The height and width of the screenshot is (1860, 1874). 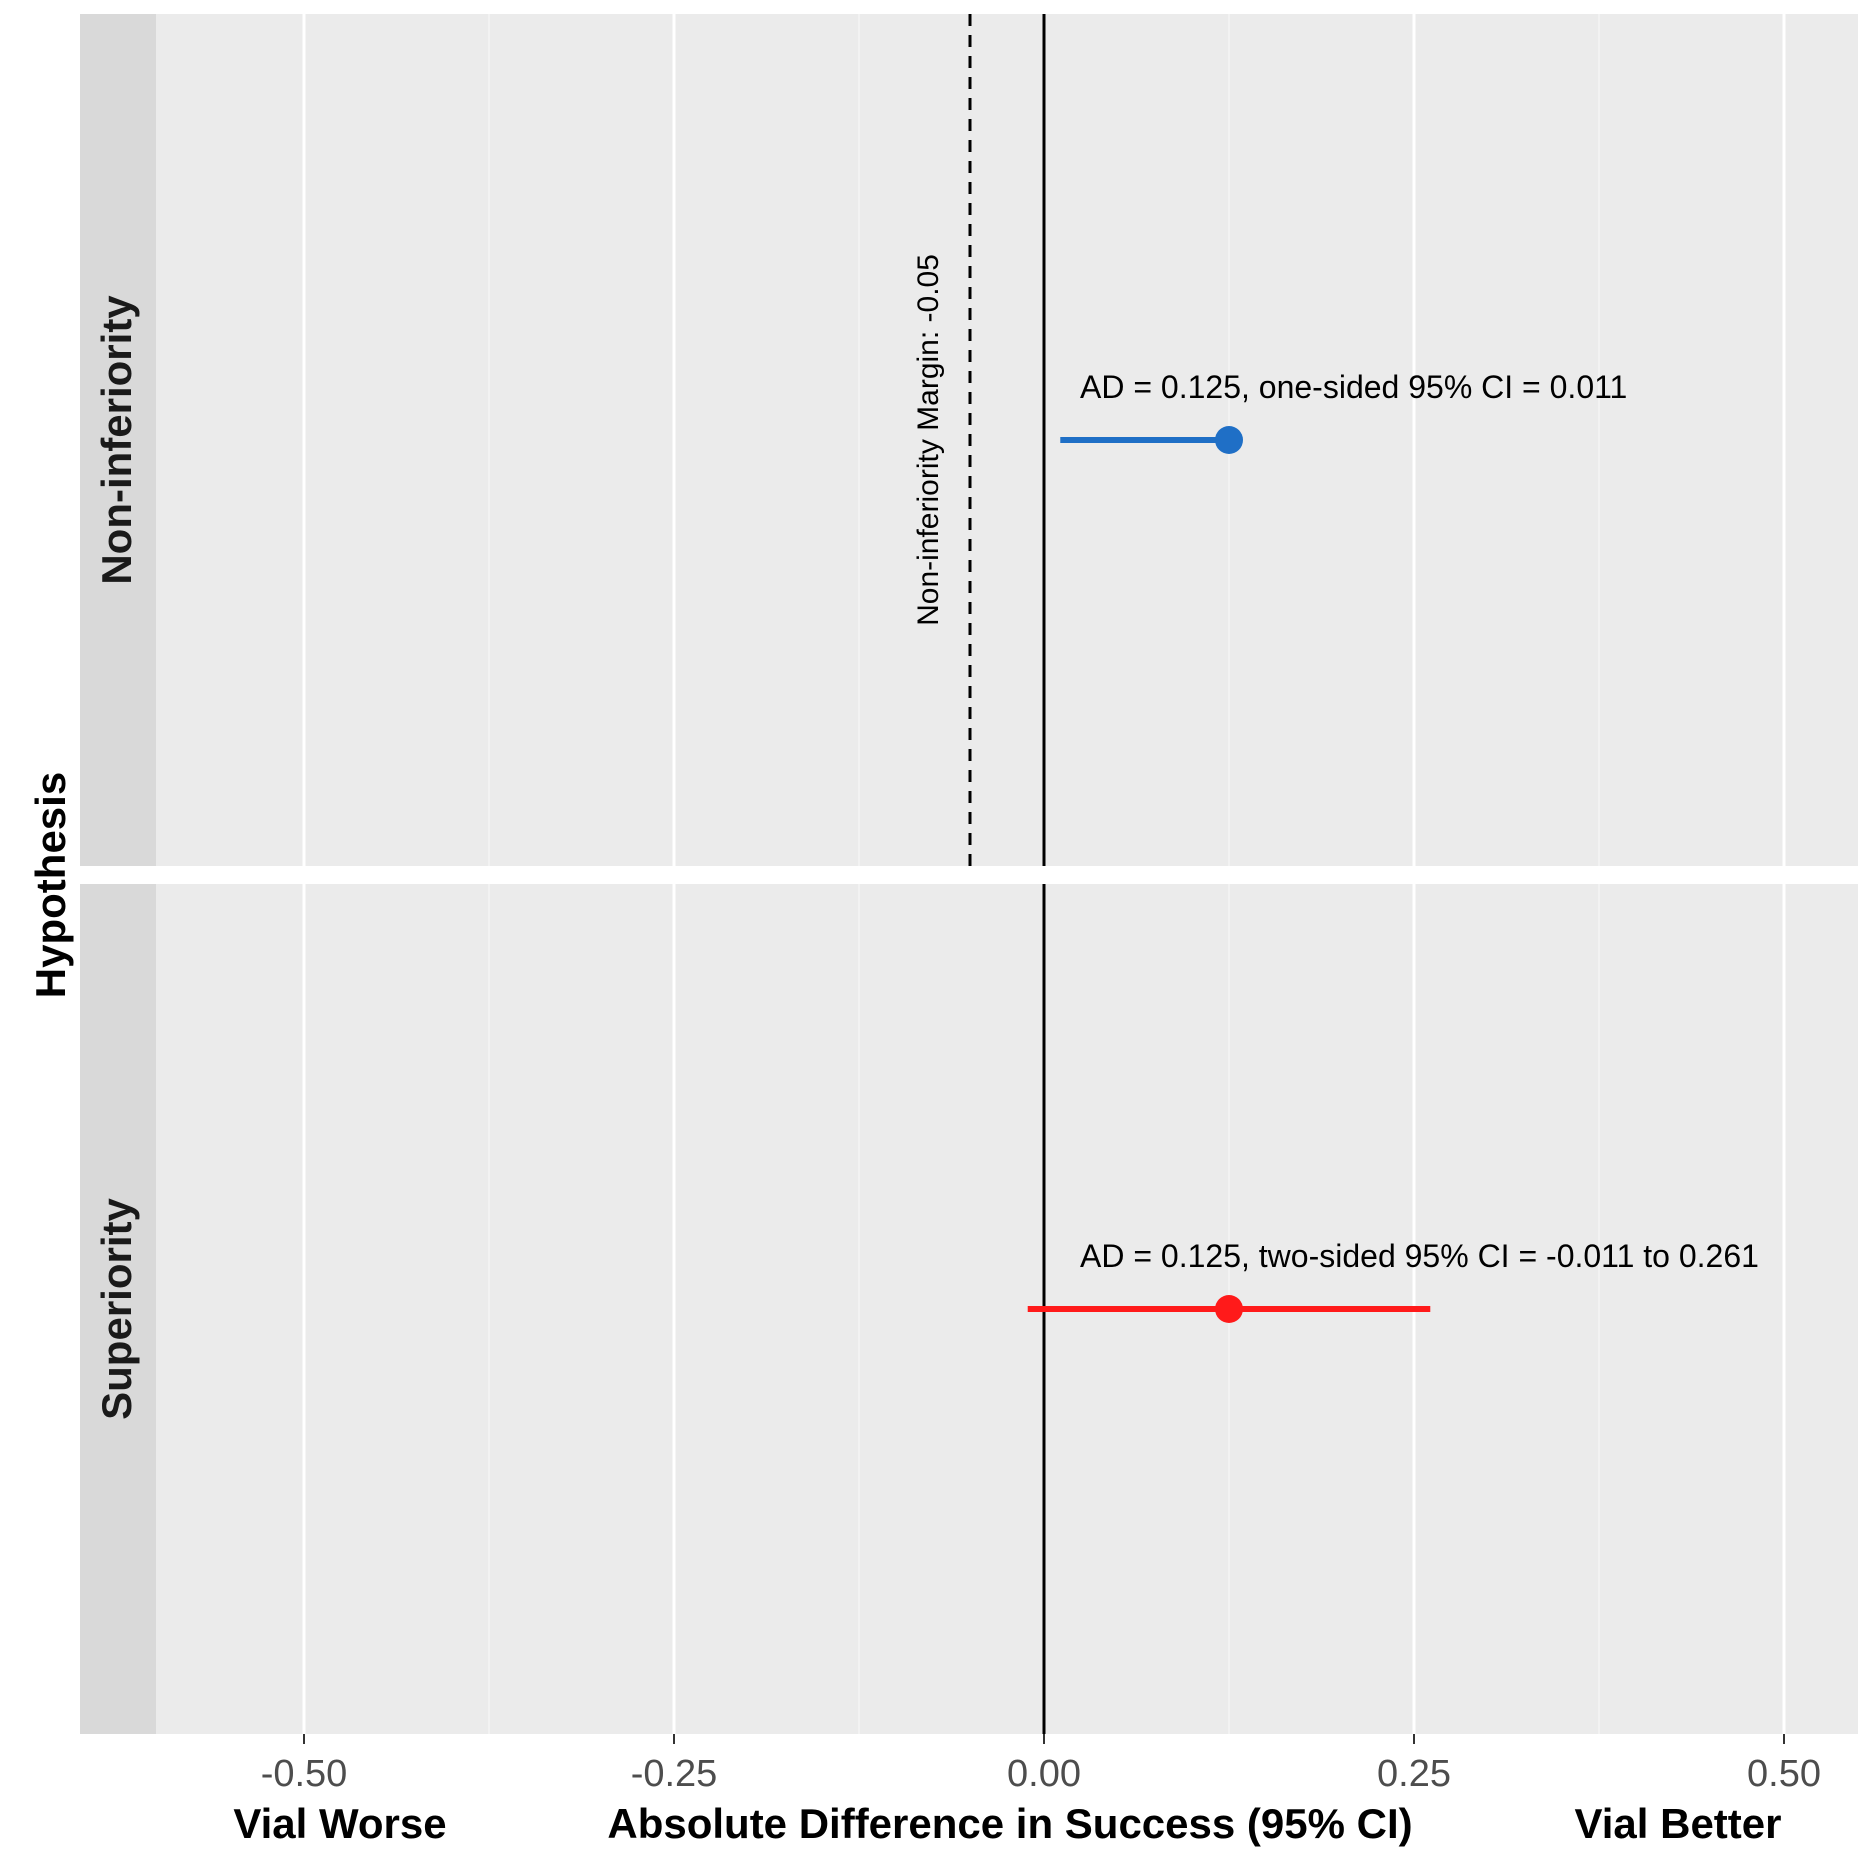 What do you see at coordinates (1784, 1774) in the screenshot?
I see `x-tick-label: 0.50` at bounding box center [1784, 1774].